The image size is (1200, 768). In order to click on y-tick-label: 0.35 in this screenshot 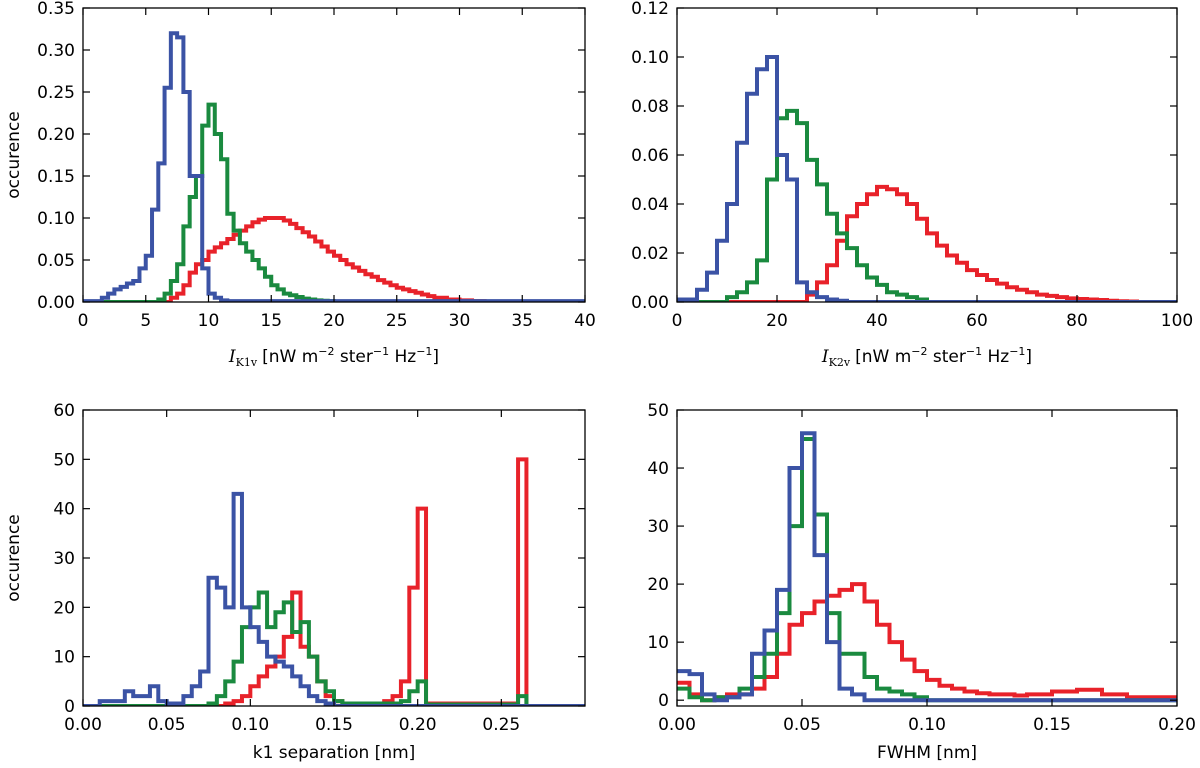, I will do `click(56, 9)`.